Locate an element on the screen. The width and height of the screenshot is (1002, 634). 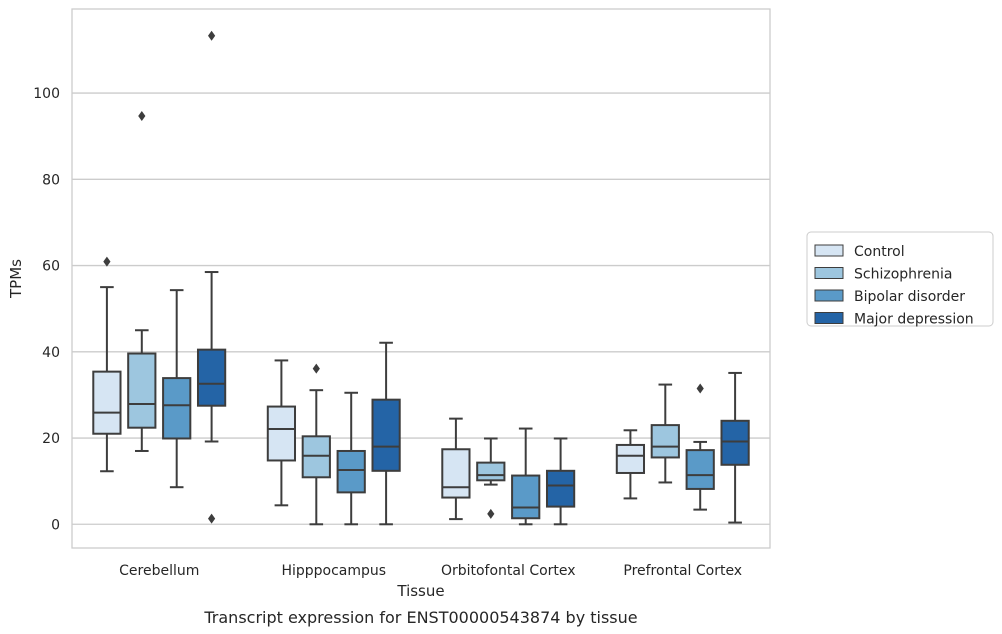
legend-frame is located at coordinates (900, 279).